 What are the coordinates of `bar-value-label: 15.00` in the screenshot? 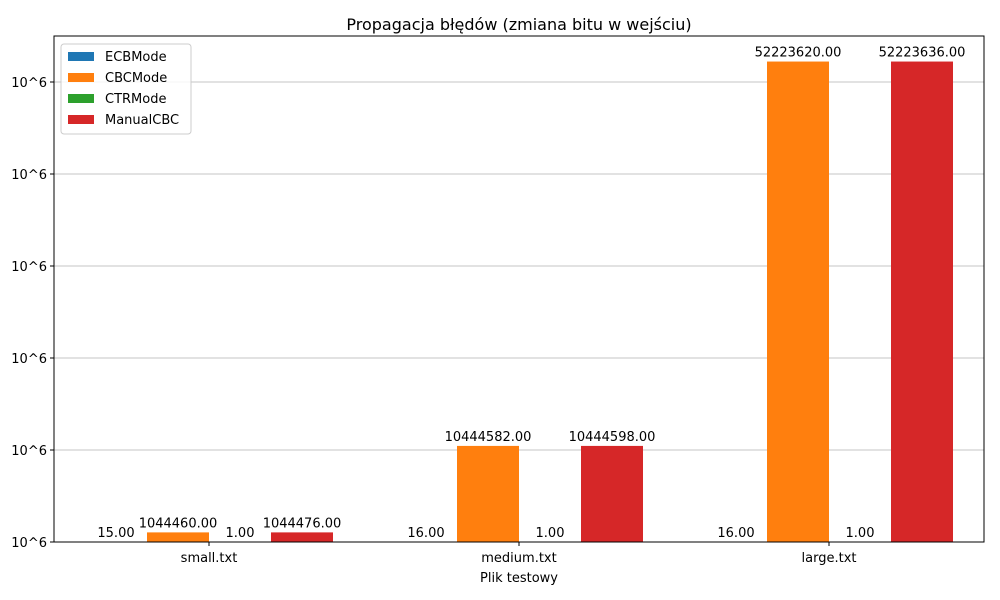 It's located at (115, 533).